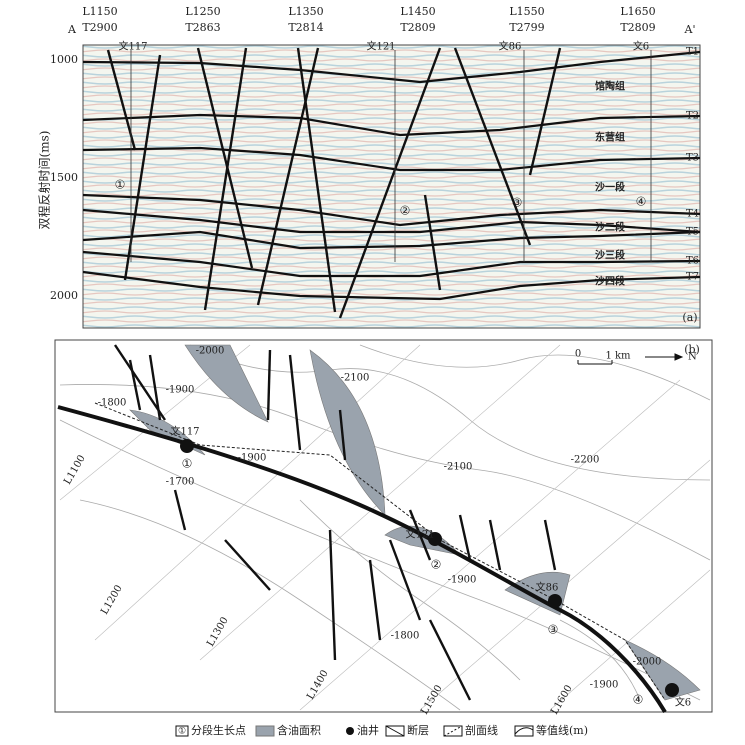 The width and height of the screenshot is (745, 745). I want to click on horizon-label: T1, so click(692, 52).